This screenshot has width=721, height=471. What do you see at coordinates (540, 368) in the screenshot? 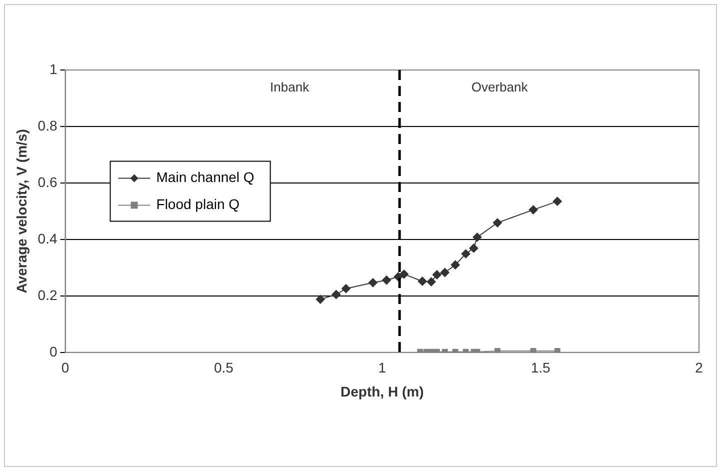
I see `x-tick-label: 1.5` at bounding box center [540, 368].